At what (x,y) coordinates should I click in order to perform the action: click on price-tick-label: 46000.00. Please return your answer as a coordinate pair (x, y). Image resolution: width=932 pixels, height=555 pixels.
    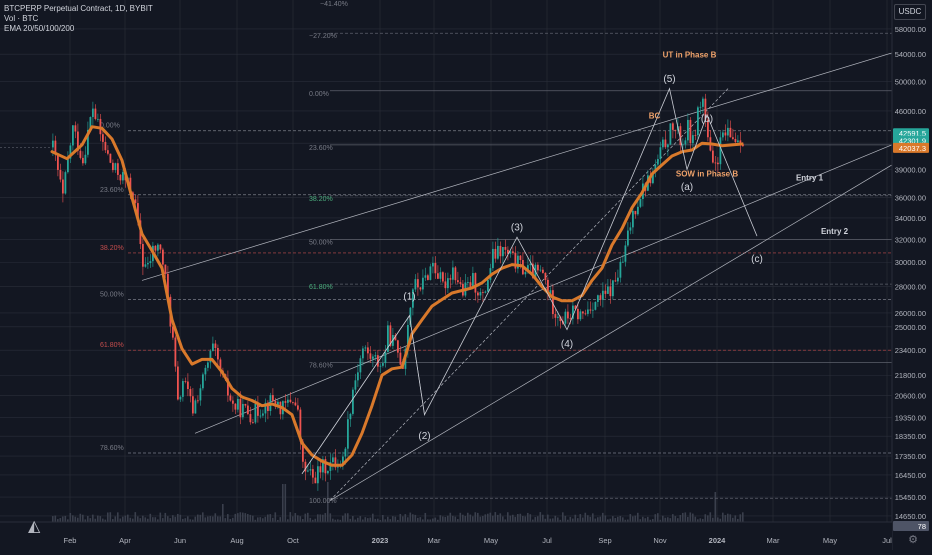
    Looking at the image, I should click on (910, 111).